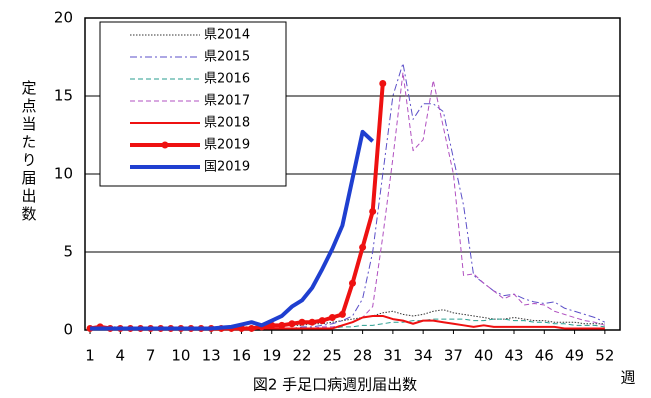  What do you see at coordinates (211, 356) in the screenshot?
I see `x-tick-label: 13` at bounding box center [211, 356].